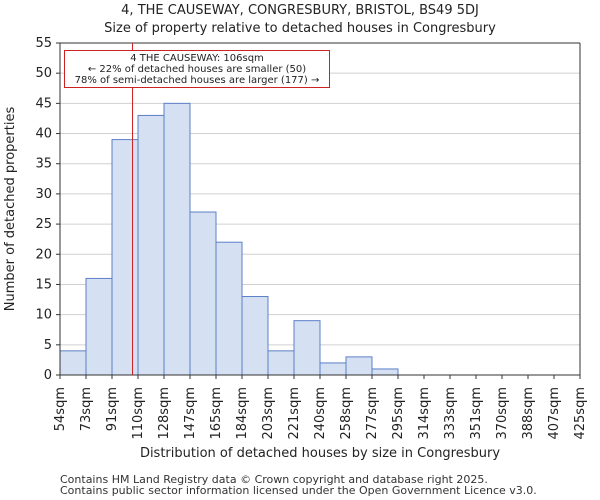  What do you see at coordinates (43, 194) in the screenshot?
I see `y-tick-label: 30` at bounding box center [43, 194].